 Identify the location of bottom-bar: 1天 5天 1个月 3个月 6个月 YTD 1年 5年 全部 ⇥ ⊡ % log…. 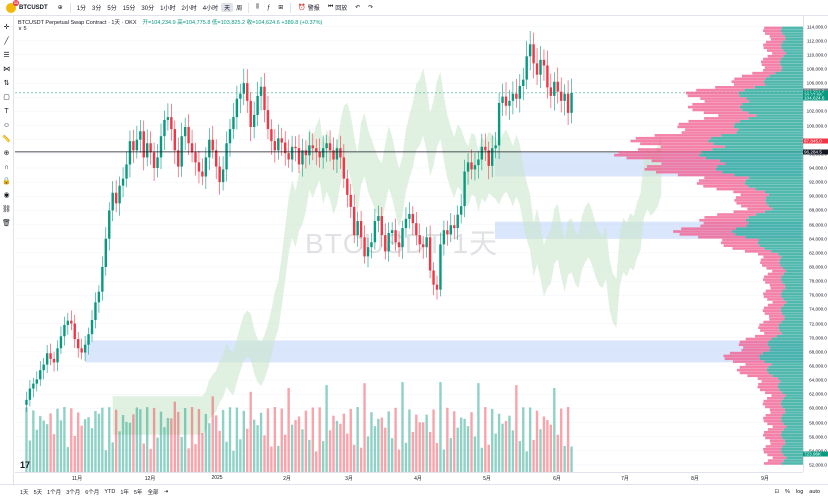
(414, 491).